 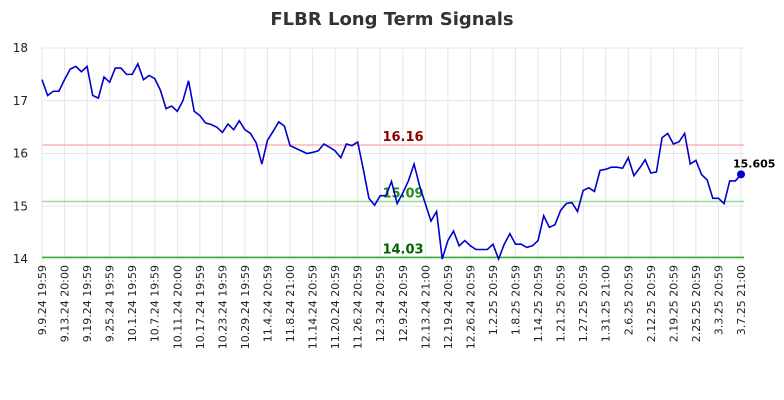 I want to click on x-tick-label: 10.17.24 19:59, so click(x=200, y=307).